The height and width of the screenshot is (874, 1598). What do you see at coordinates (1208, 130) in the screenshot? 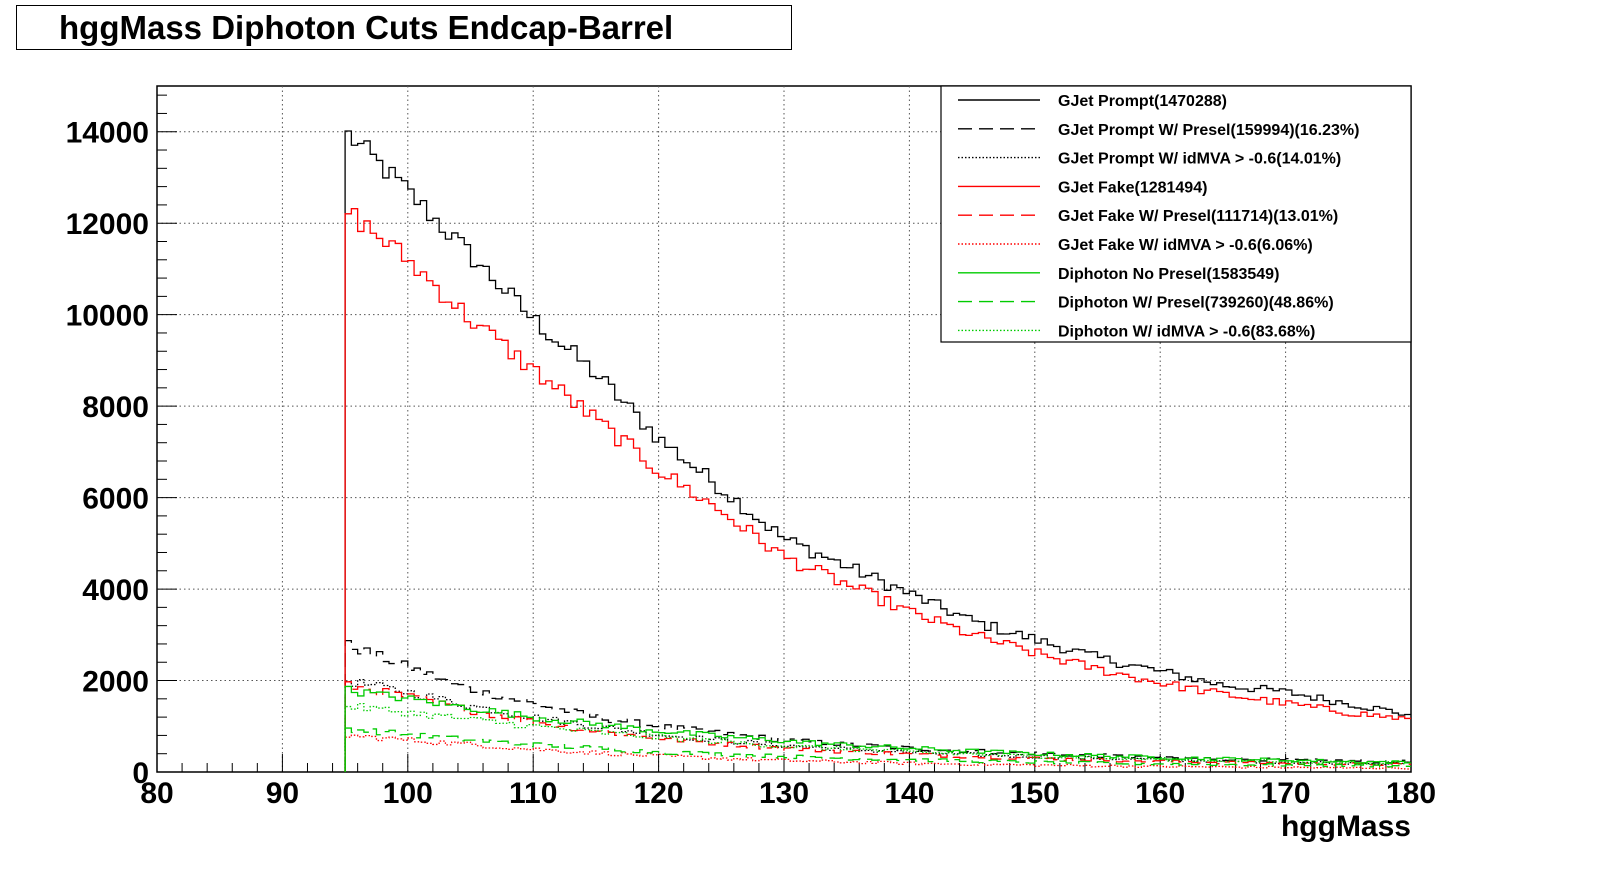
I see `legend-label: GJet Prompt W/ Presel(159994)(16.23%)` at bounding box center [1208, 130].